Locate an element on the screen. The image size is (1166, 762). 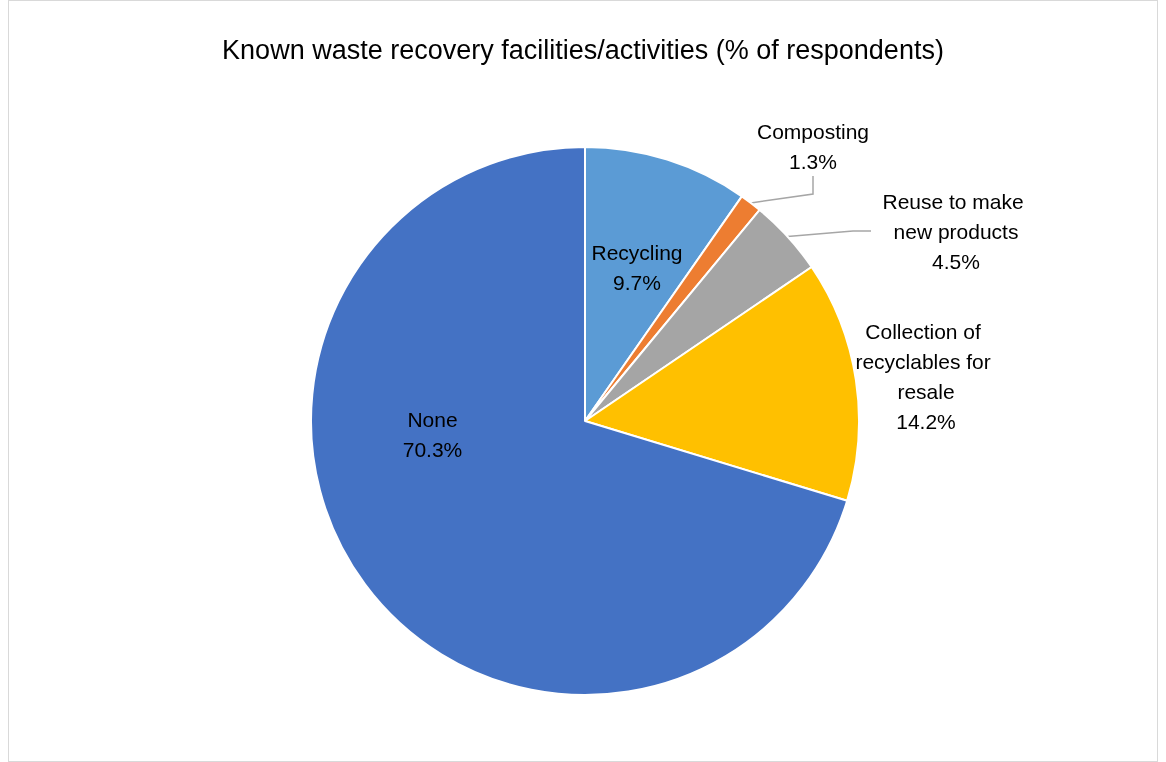
data-label: 14.2% is located at coordinates (926, 421).